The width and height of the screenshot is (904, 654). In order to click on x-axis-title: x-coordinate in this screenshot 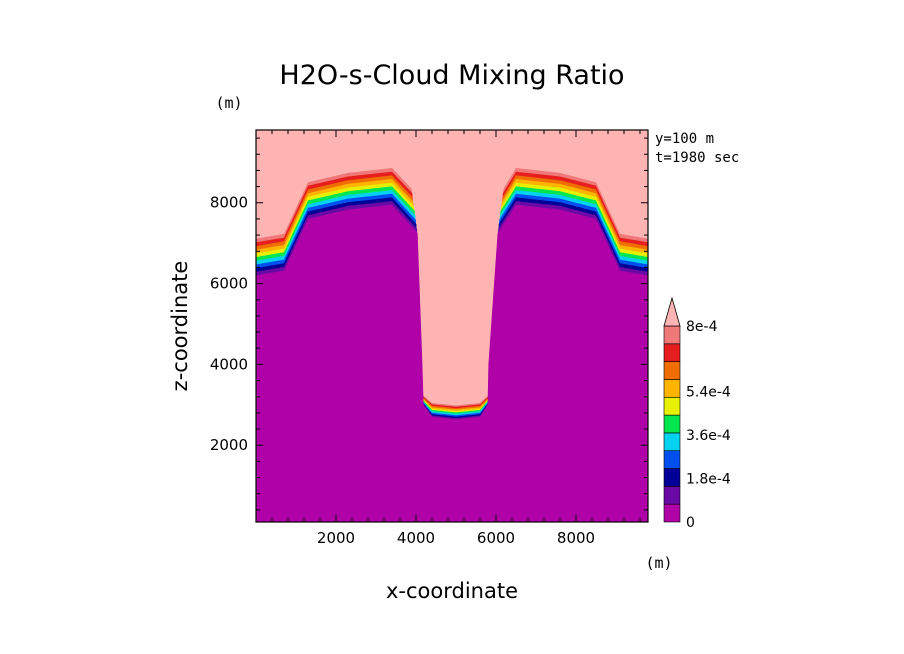, I will do `click(452, 591)`.